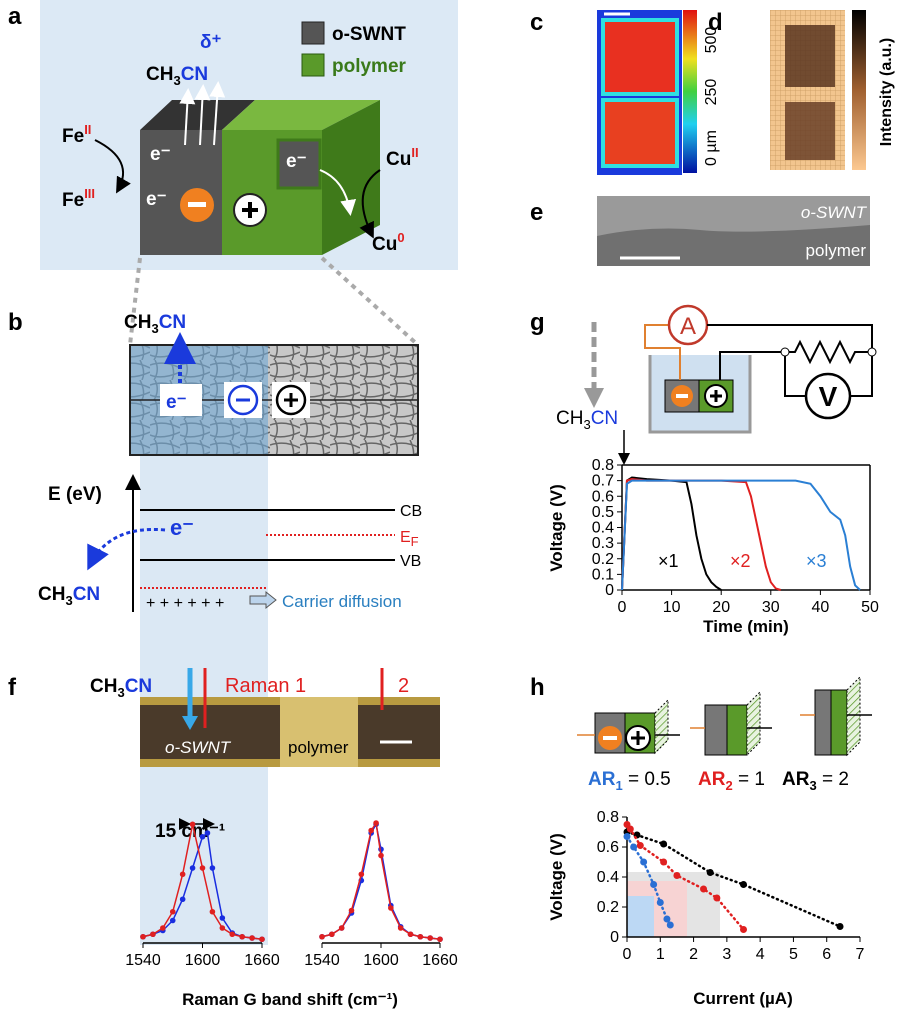 The image size is (898, 1017). What do you see at coordinates (743, 998) in the screenshot?
I see `x-axis-label: Current (µA)` at bounding box center [743, 998].